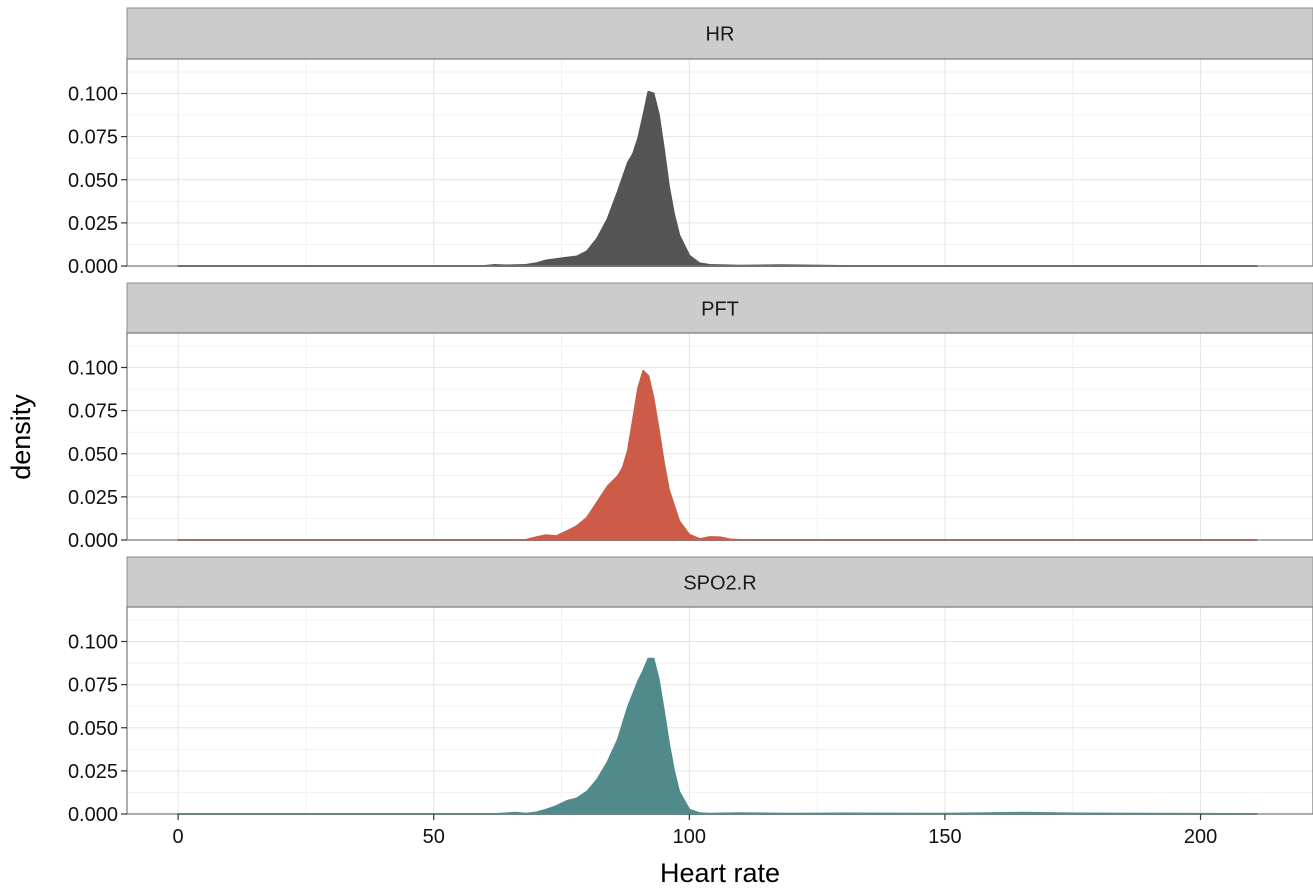 The height and width of the screenshot is (889, 1313). Describe the element at coordinates (21, 437) in the screenshot. I see `y-axis-title: density` at that location.